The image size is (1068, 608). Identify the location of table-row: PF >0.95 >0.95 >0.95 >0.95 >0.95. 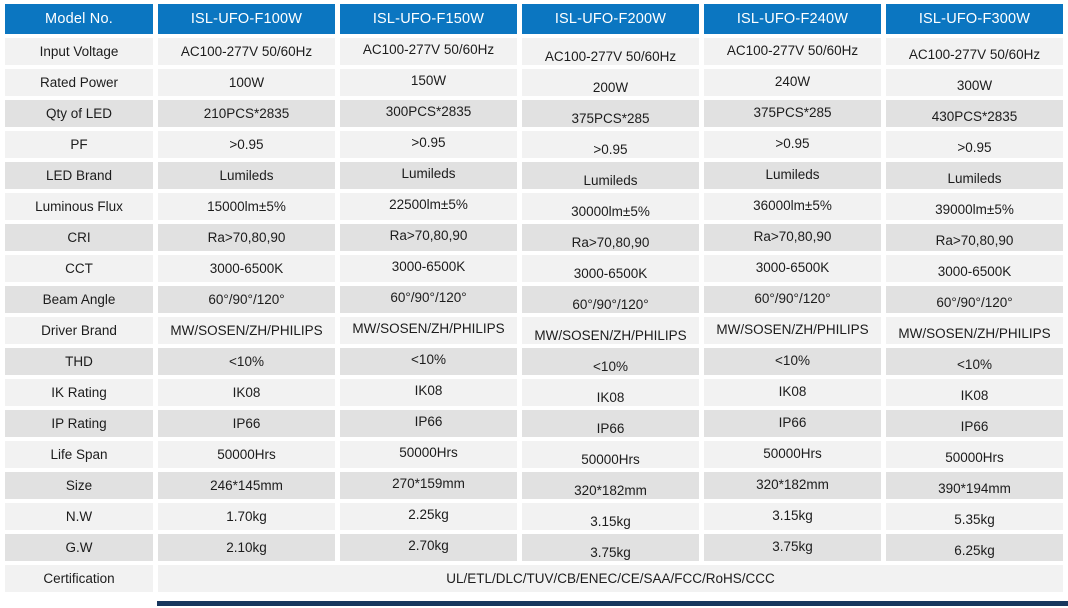
(534, 144).